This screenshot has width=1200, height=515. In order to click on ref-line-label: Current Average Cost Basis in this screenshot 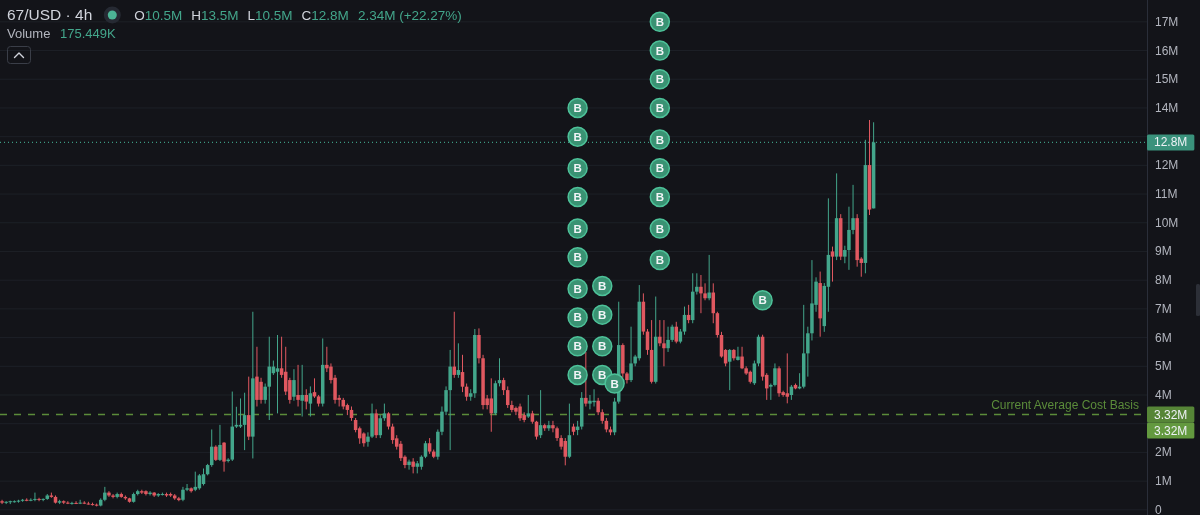, I will do `click(1065, 404)`.